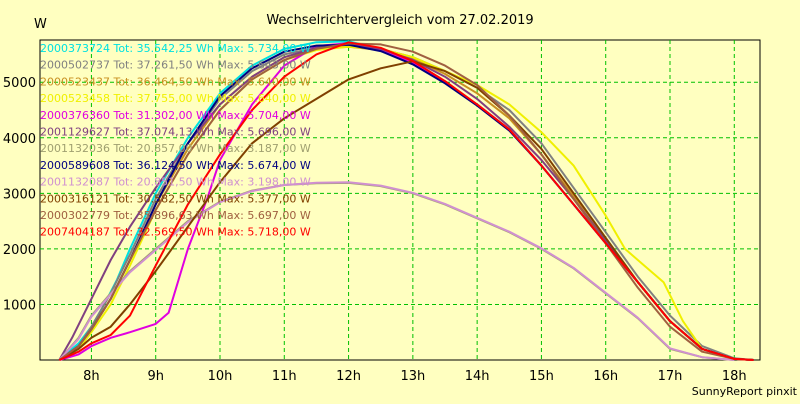 The image size is (800, 404). Describe the element at coordinates (284, 376) in the screenshot. I see `x-tick-label-3: 11h` at that location.